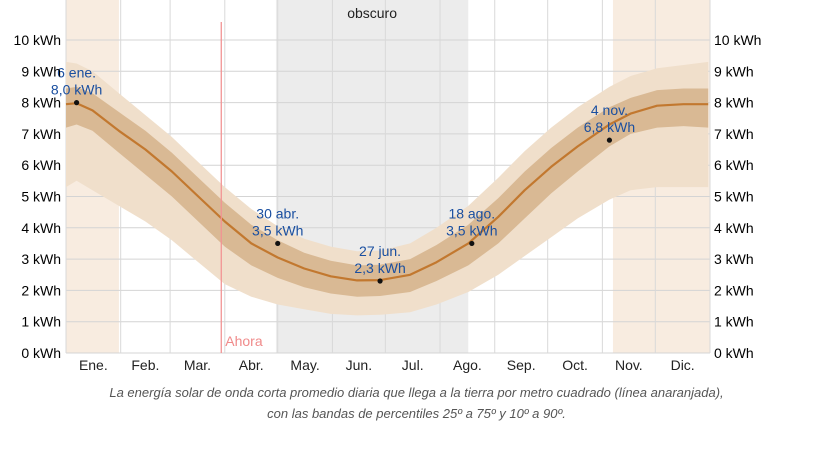 This screenshot has width=833, height=451. What do you see at coordinates (93, 365) in the screenshot?
I see `month-label-0: Ene.` at bounding box center [93, 365].